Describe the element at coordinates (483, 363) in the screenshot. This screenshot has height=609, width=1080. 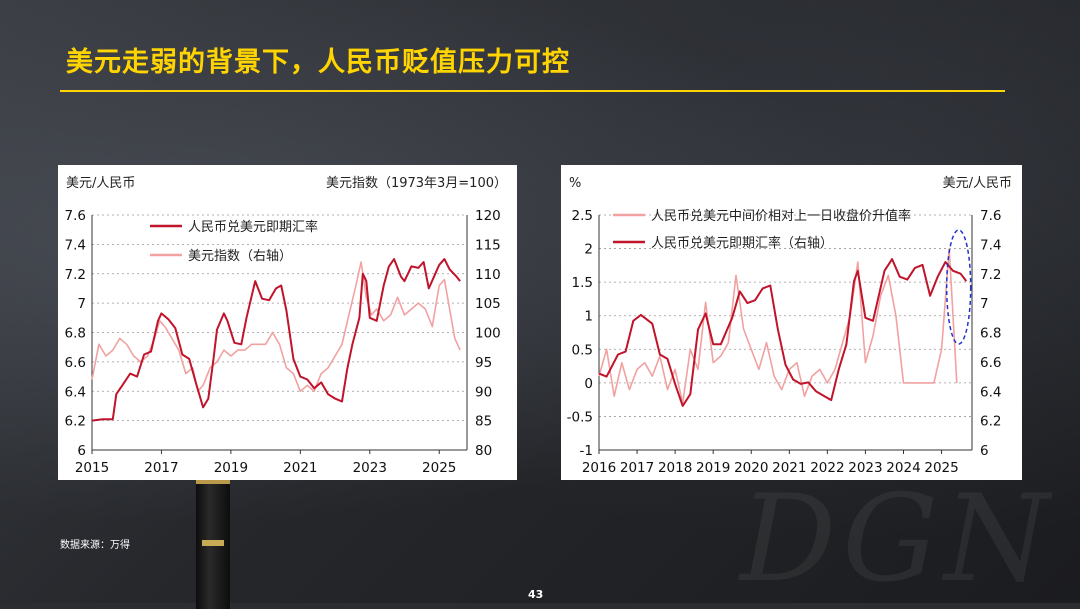
I see `right-tick-label: 95` at that location.